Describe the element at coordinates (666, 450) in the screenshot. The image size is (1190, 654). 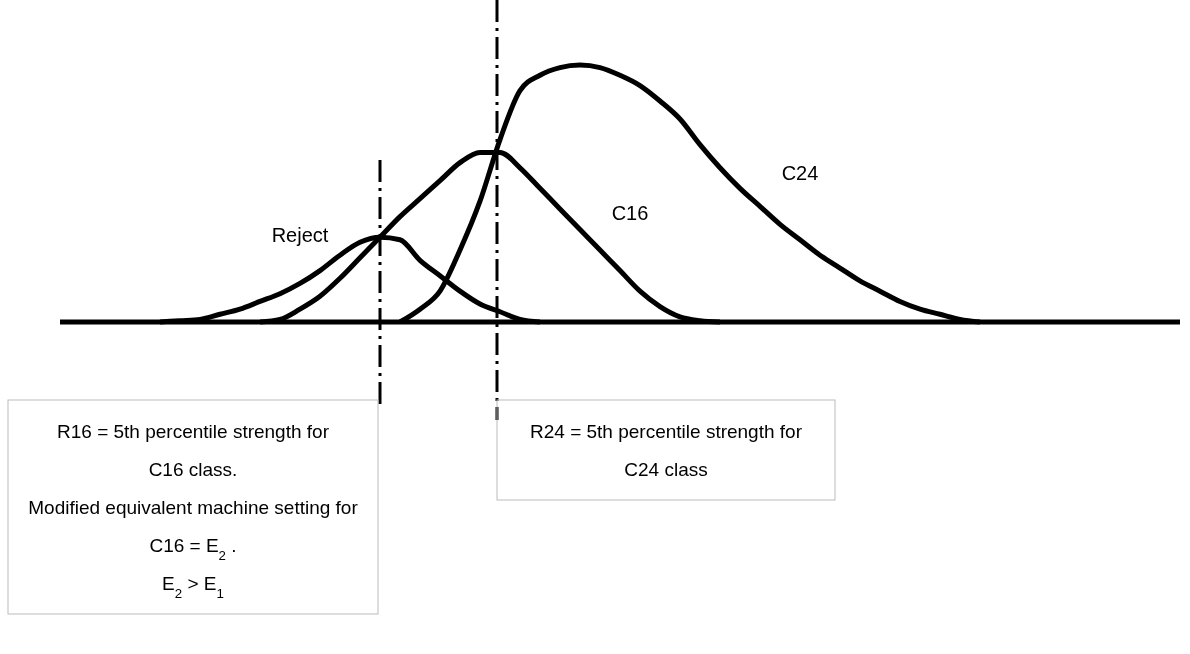
I see `text: R24 = 5th percentile strength for C24 class` at that location.